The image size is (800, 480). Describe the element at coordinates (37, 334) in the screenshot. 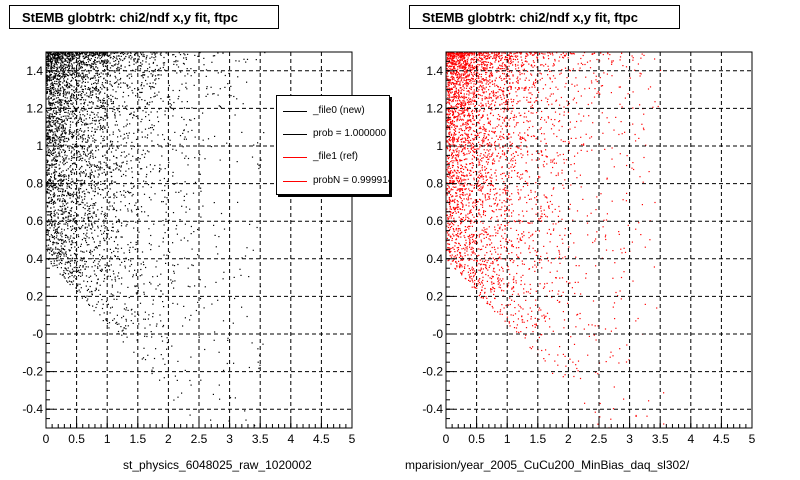

I see `y-tick-label: -0` at that location.